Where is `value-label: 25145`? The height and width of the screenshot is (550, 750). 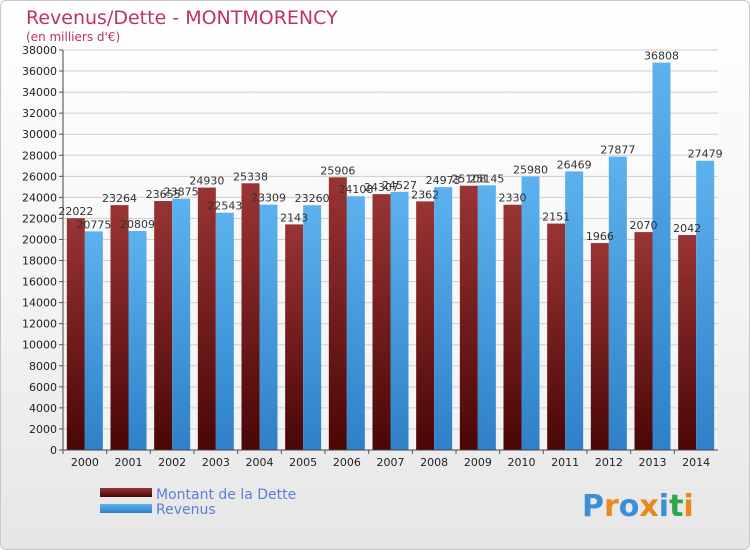 value-label: 25145 is located at coordinates (486, 178).